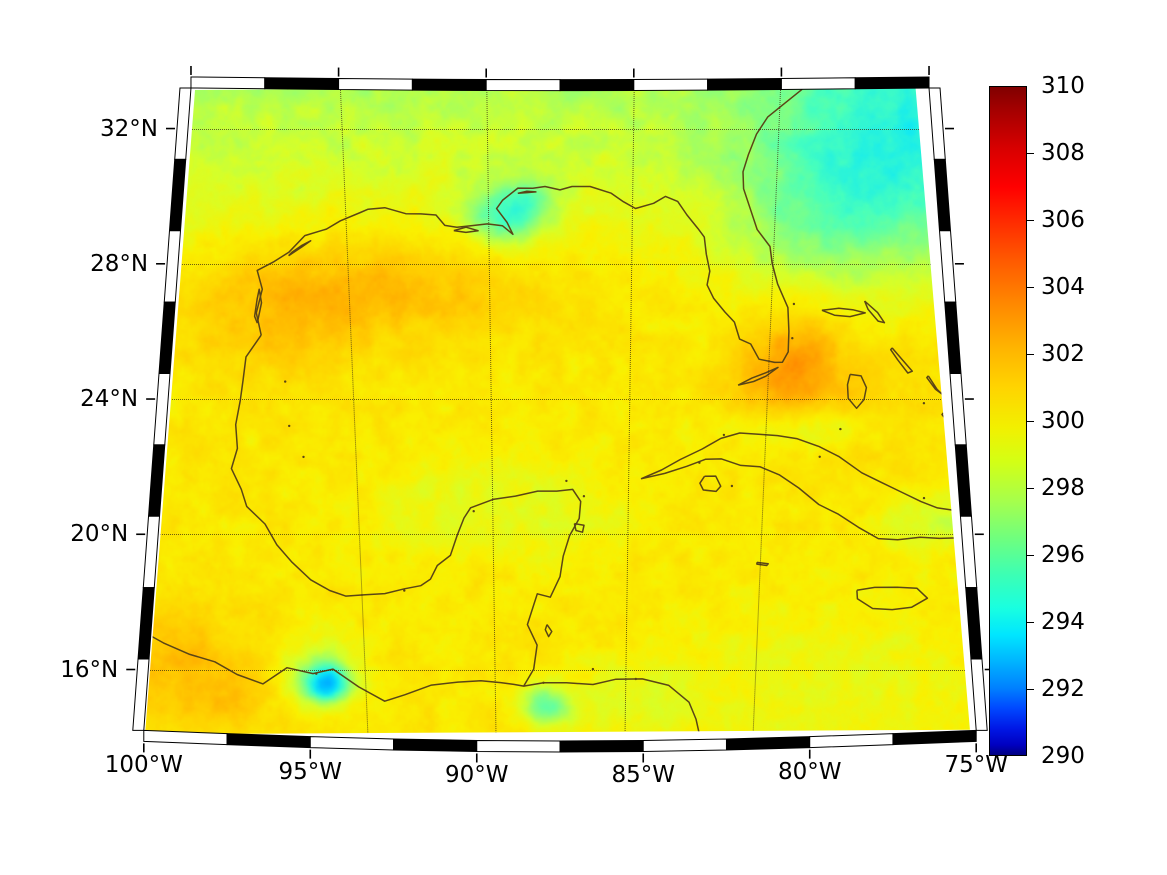 The height and width of the screenshot is (875, 1167). Describe the element at coordinates (1063, 756) in the screenshot. I see `colorbar-label-290: 290` at that location.